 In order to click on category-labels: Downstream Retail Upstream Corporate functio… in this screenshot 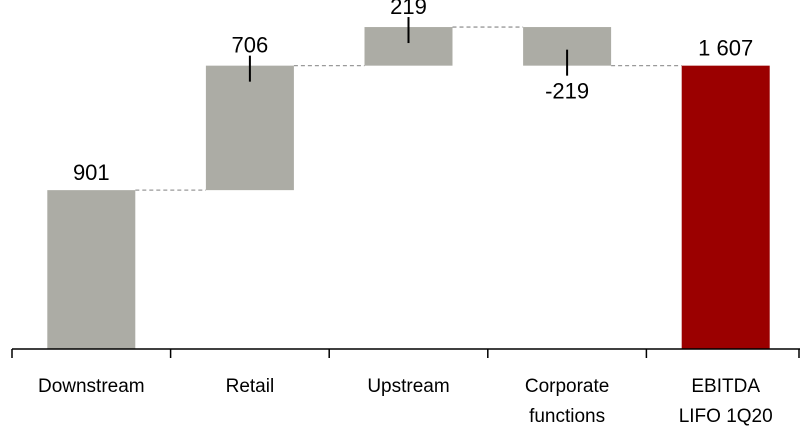, I will do `click(405, 401)`.